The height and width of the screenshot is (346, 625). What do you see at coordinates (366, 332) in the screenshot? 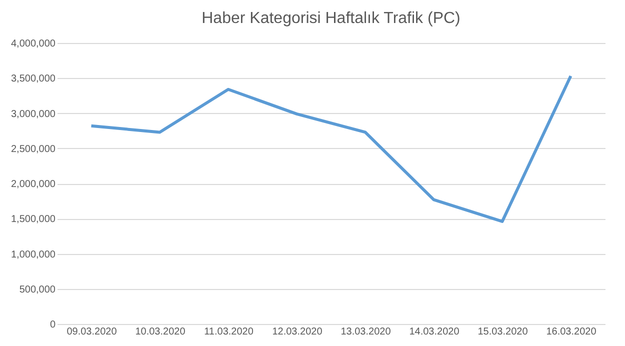
I see `x-tick-label: 13.03.2020` at bounding box center [366, 332].